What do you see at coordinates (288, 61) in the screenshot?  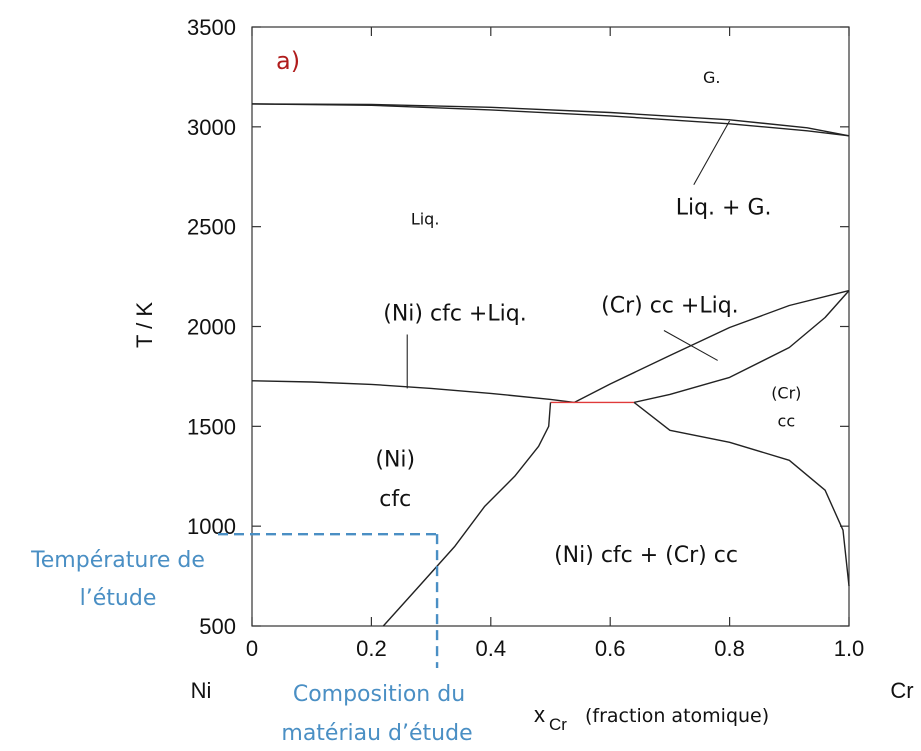 I see `panel-label: a)` at bounding box center [288, 61].